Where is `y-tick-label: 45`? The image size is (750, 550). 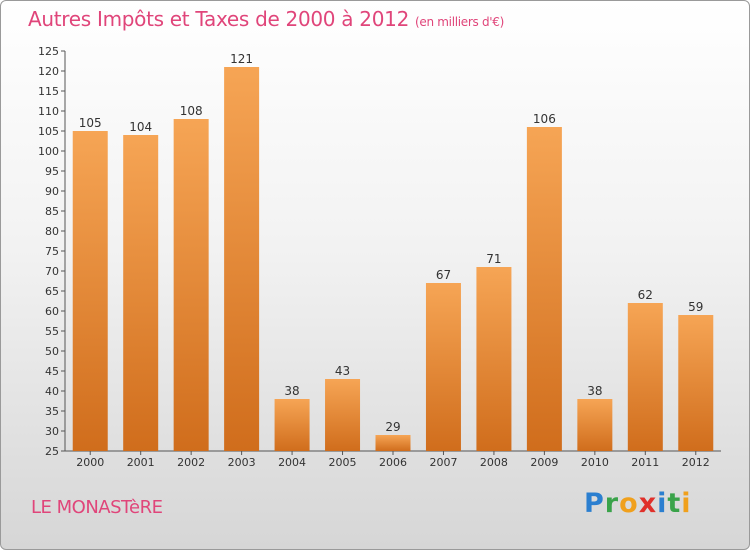 y-tick-label: 45 is located at coordinates (52, 371).